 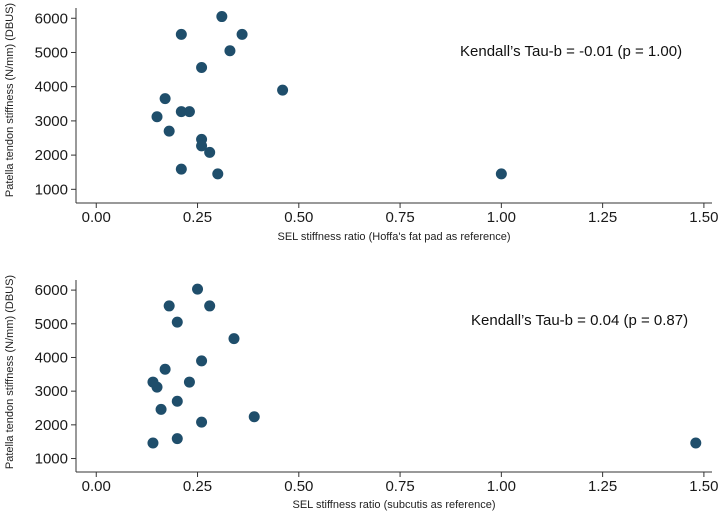 I want to click on y-ticks-top: 1000 2000 3000 4000 5000 6000, so click(x=55, y=104).